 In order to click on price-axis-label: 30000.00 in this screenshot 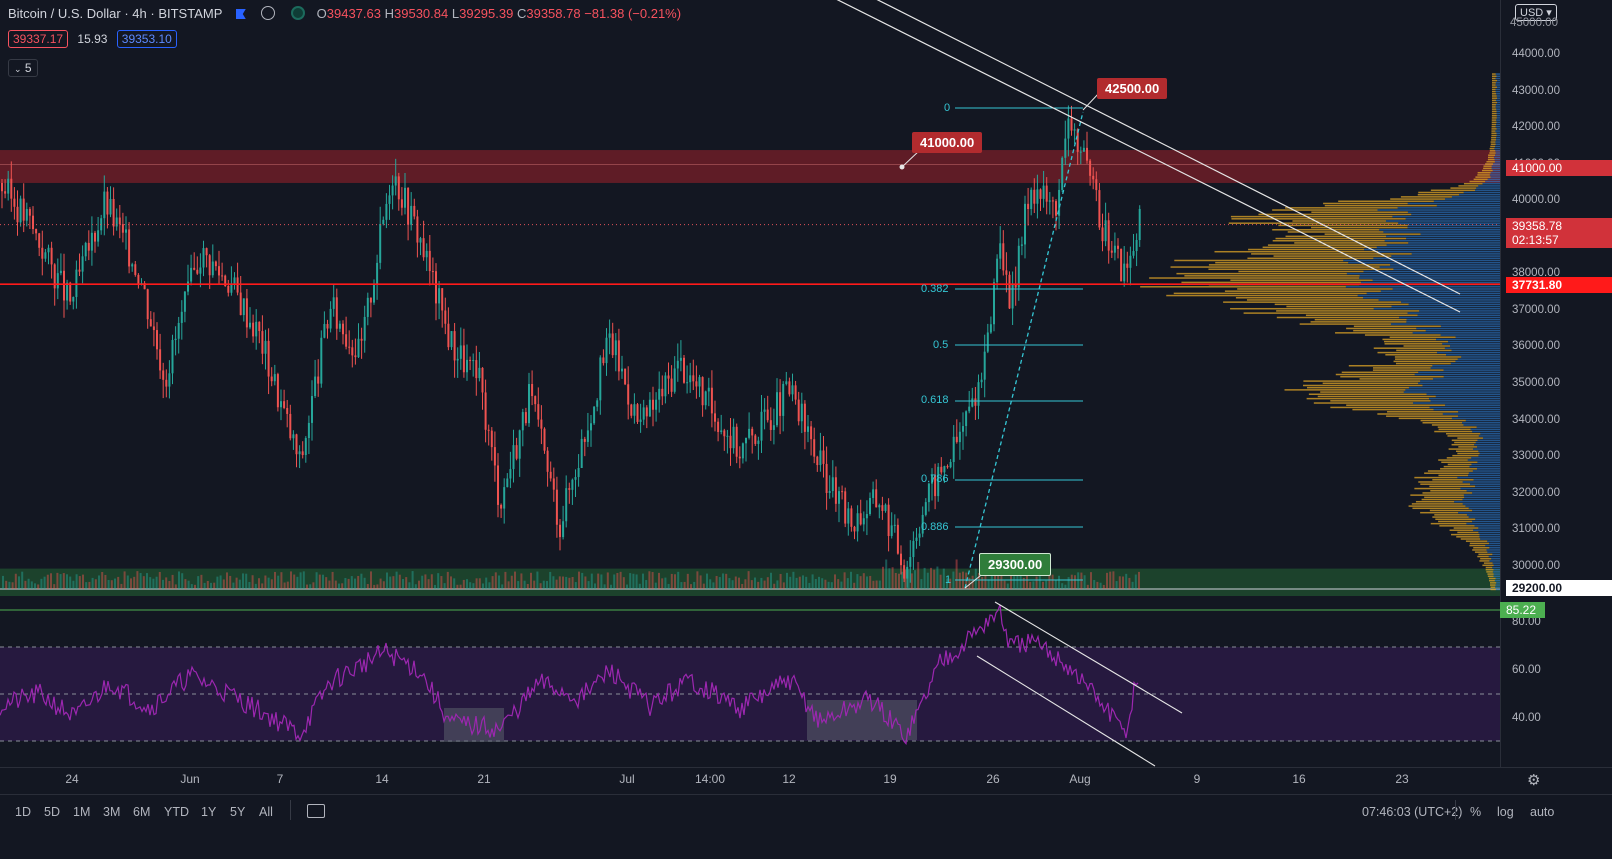, I will do `click(1536, 565)`.